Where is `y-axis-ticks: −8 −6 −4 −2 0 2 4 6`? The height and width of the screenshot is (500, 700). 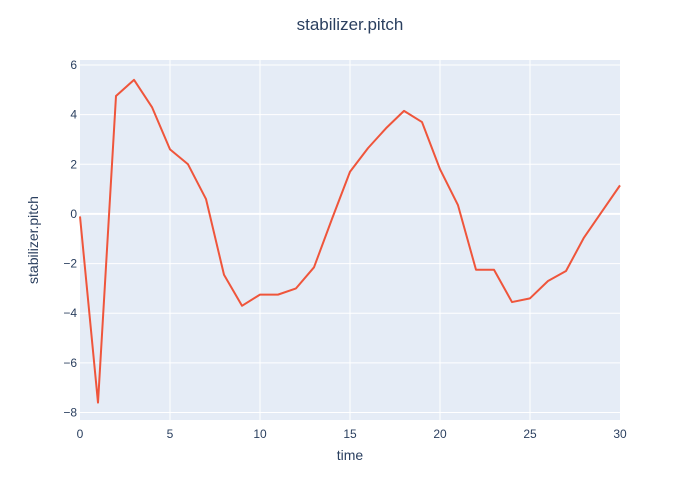 y-axis-ticks: −8 −6 −4 −2 0 2 4 6 is located at coordinates (70, 239).